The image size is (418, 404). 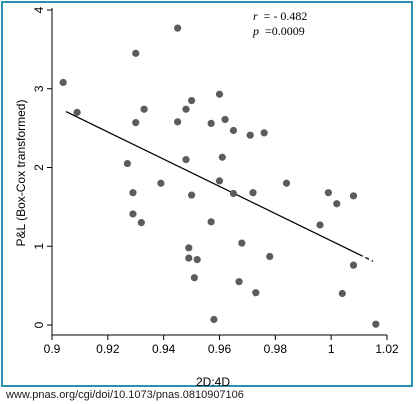 I want to click on r-symbol: r, so click(x=255, y=16).